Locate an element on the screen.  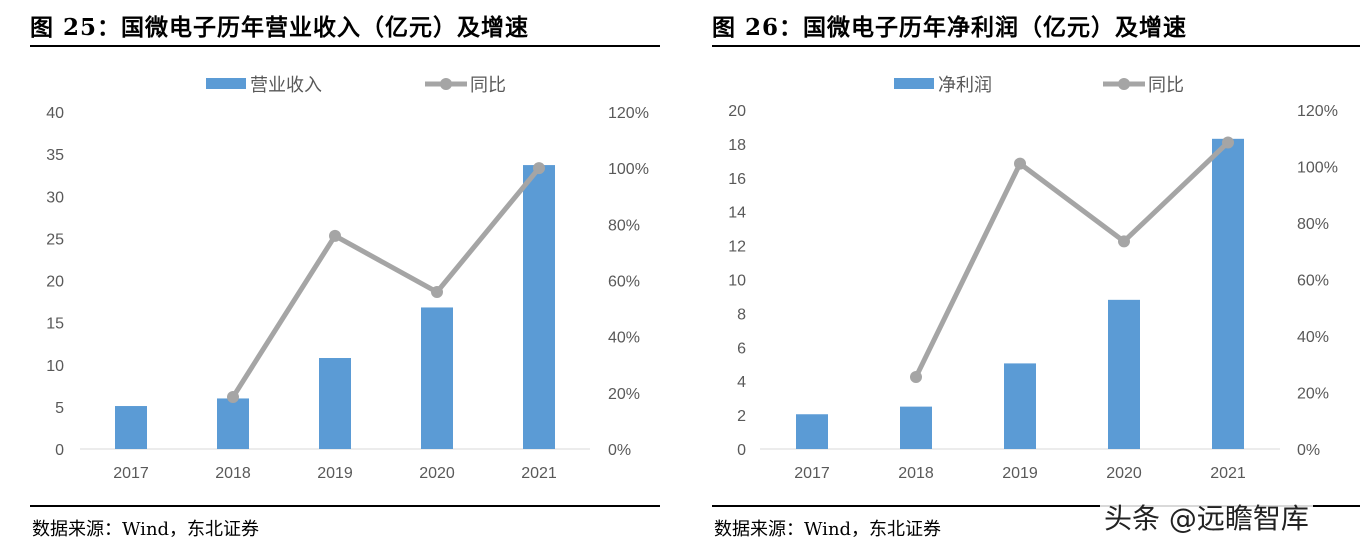
source-text-1: 数据来源：Wind，东北证券 is located at coordinates (146, 529).